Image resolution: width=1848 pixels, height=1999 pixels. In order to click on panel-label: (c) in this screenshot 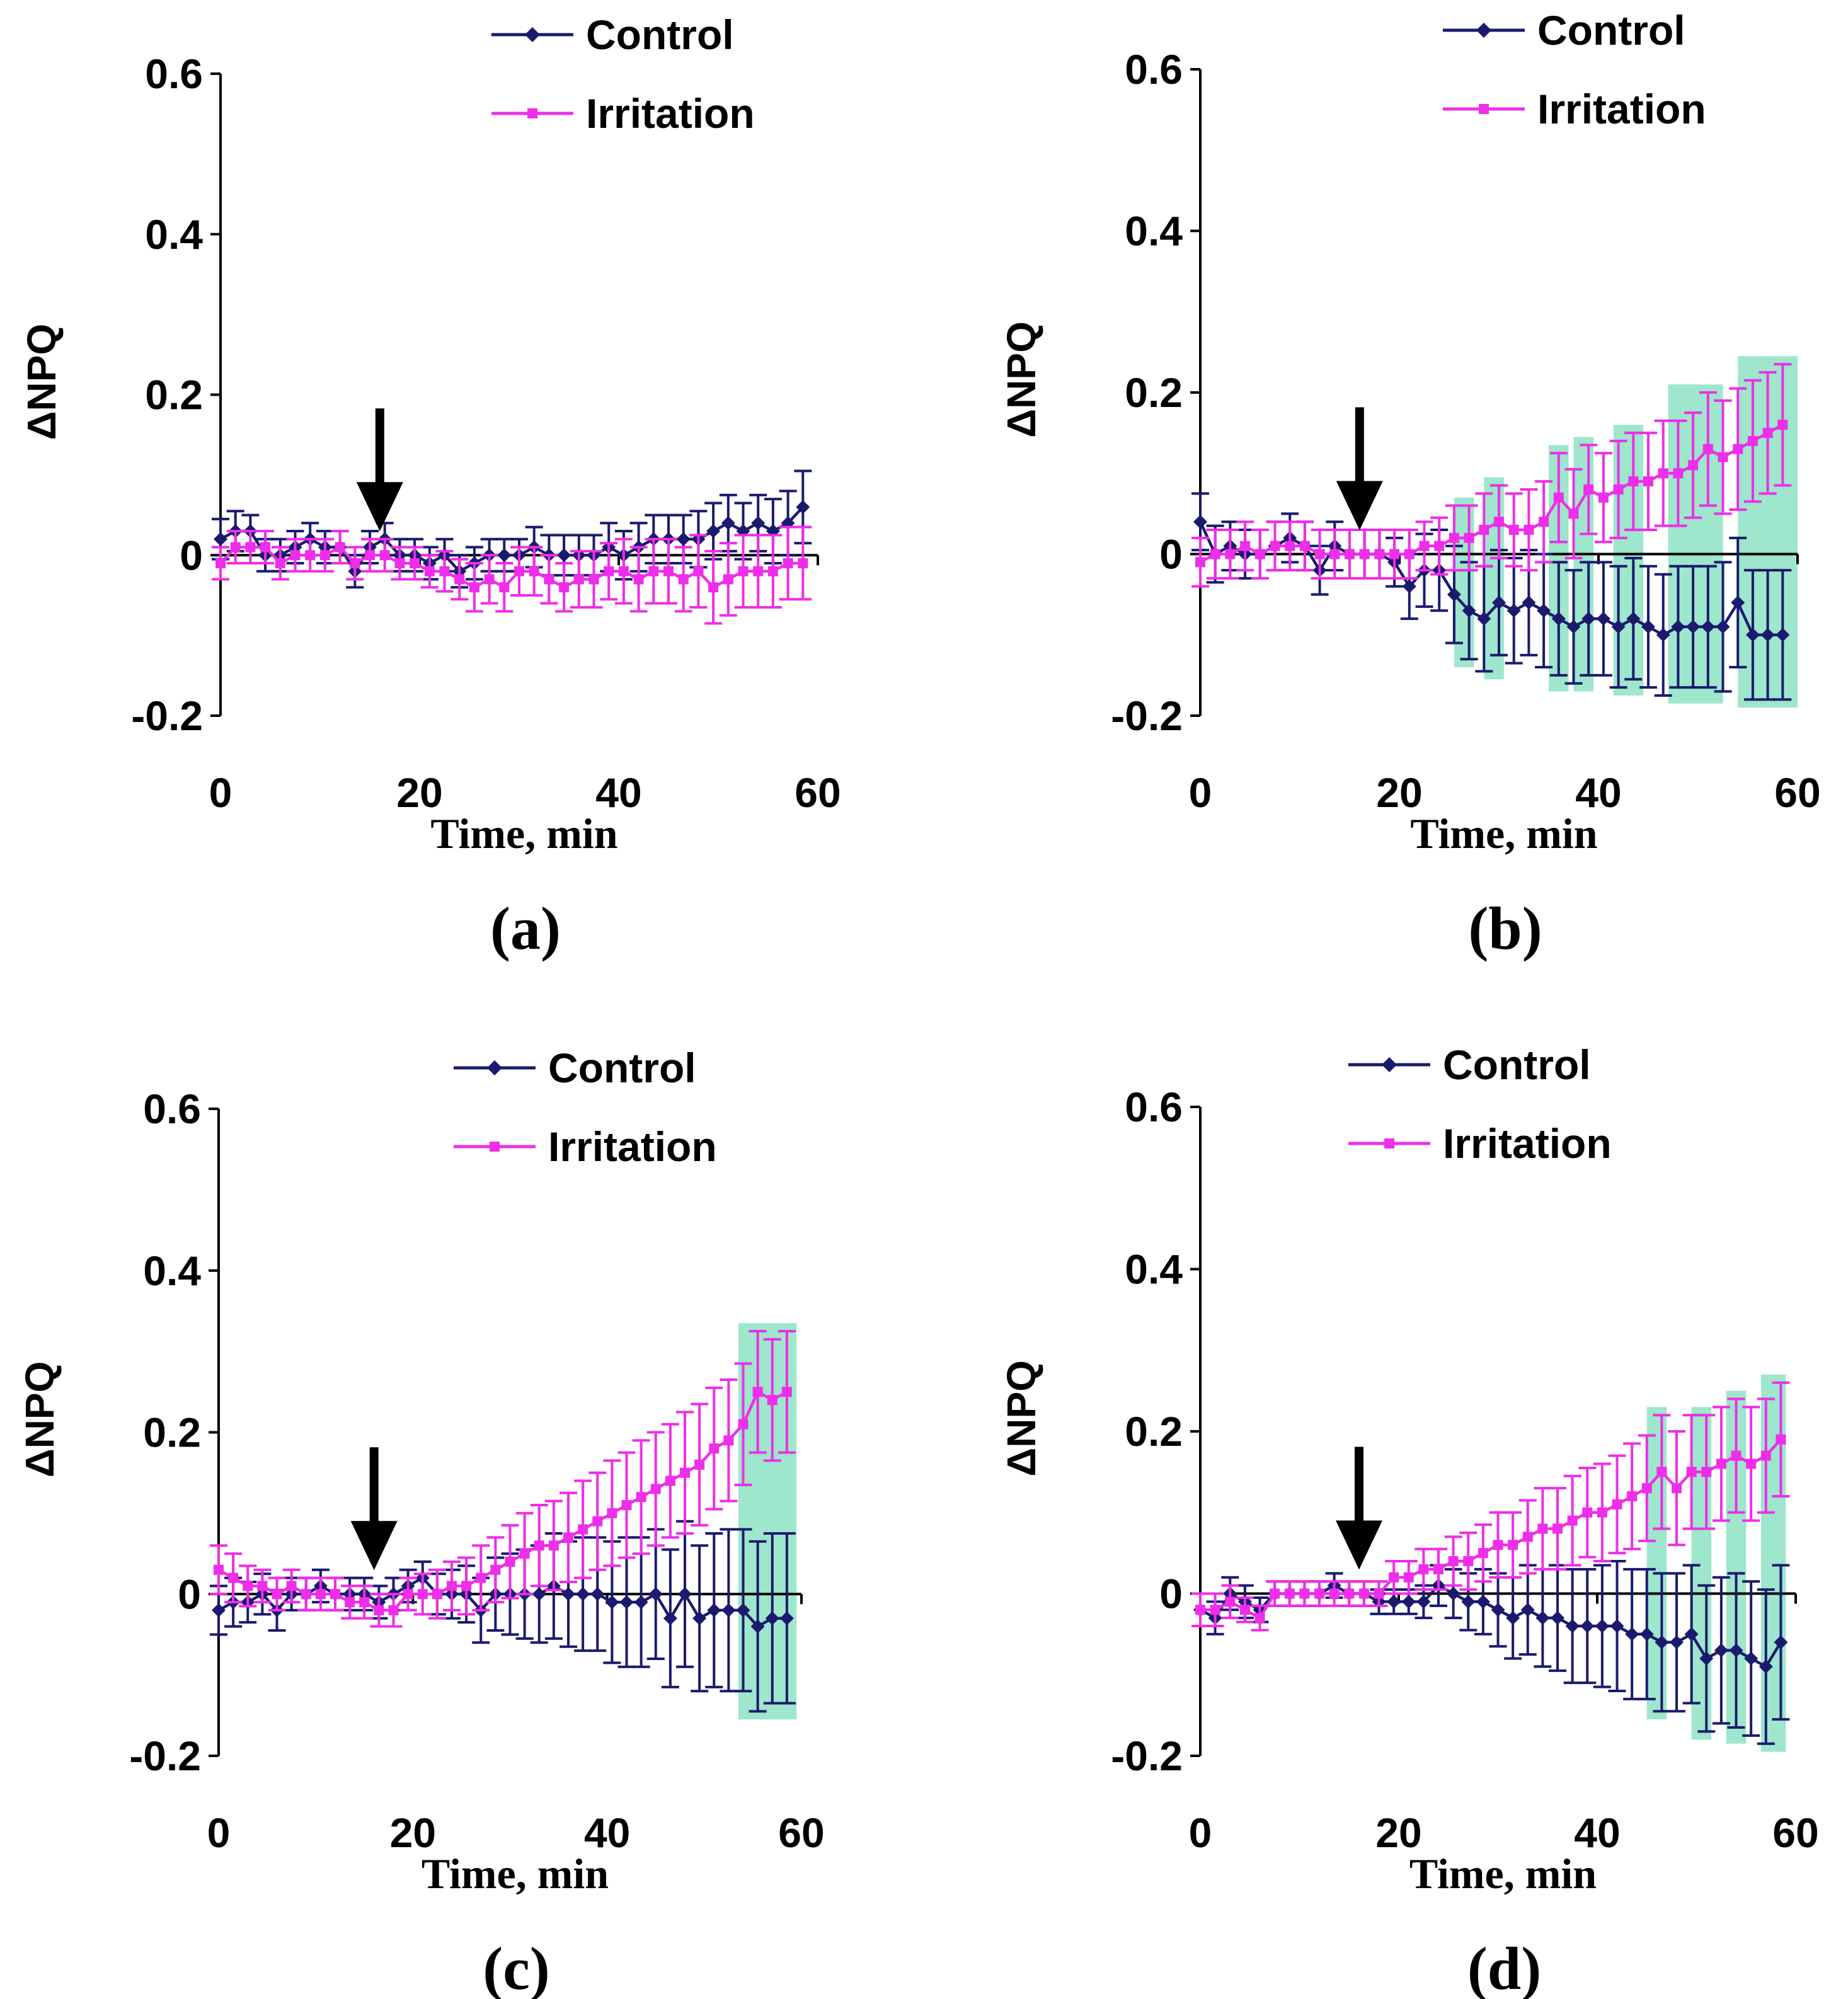, I will do `click(516, 1967)`.